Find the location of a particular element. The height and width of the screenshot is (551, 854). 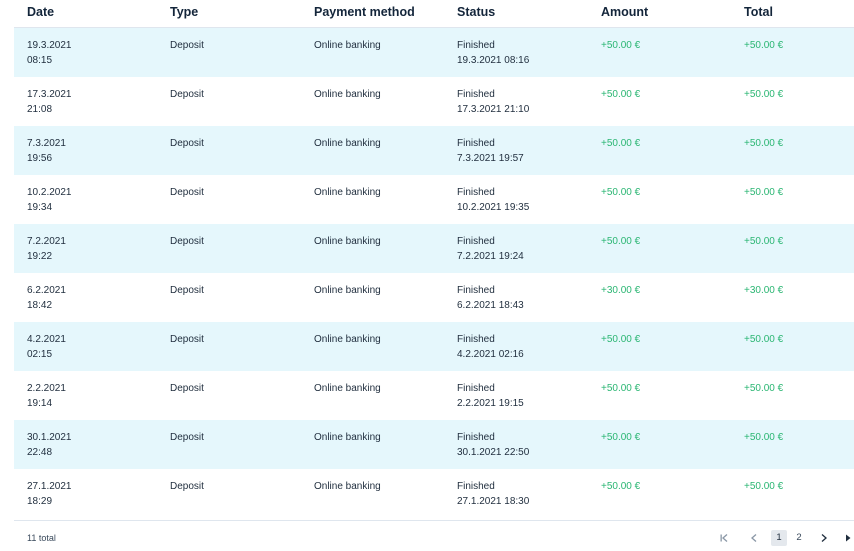

column-header-amount: Amount is located at coordinates (625, 12).